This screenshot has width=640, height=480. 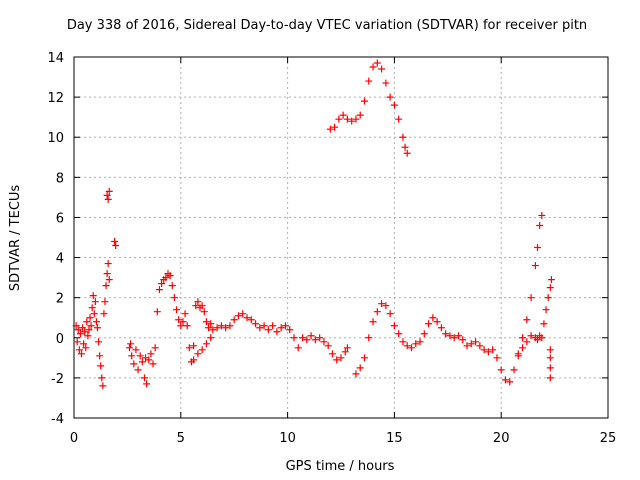 What do you see at coordinates (57, 379) in the screenshot?
I see `y-tick-label: -2` at bounding box center [57, 379].